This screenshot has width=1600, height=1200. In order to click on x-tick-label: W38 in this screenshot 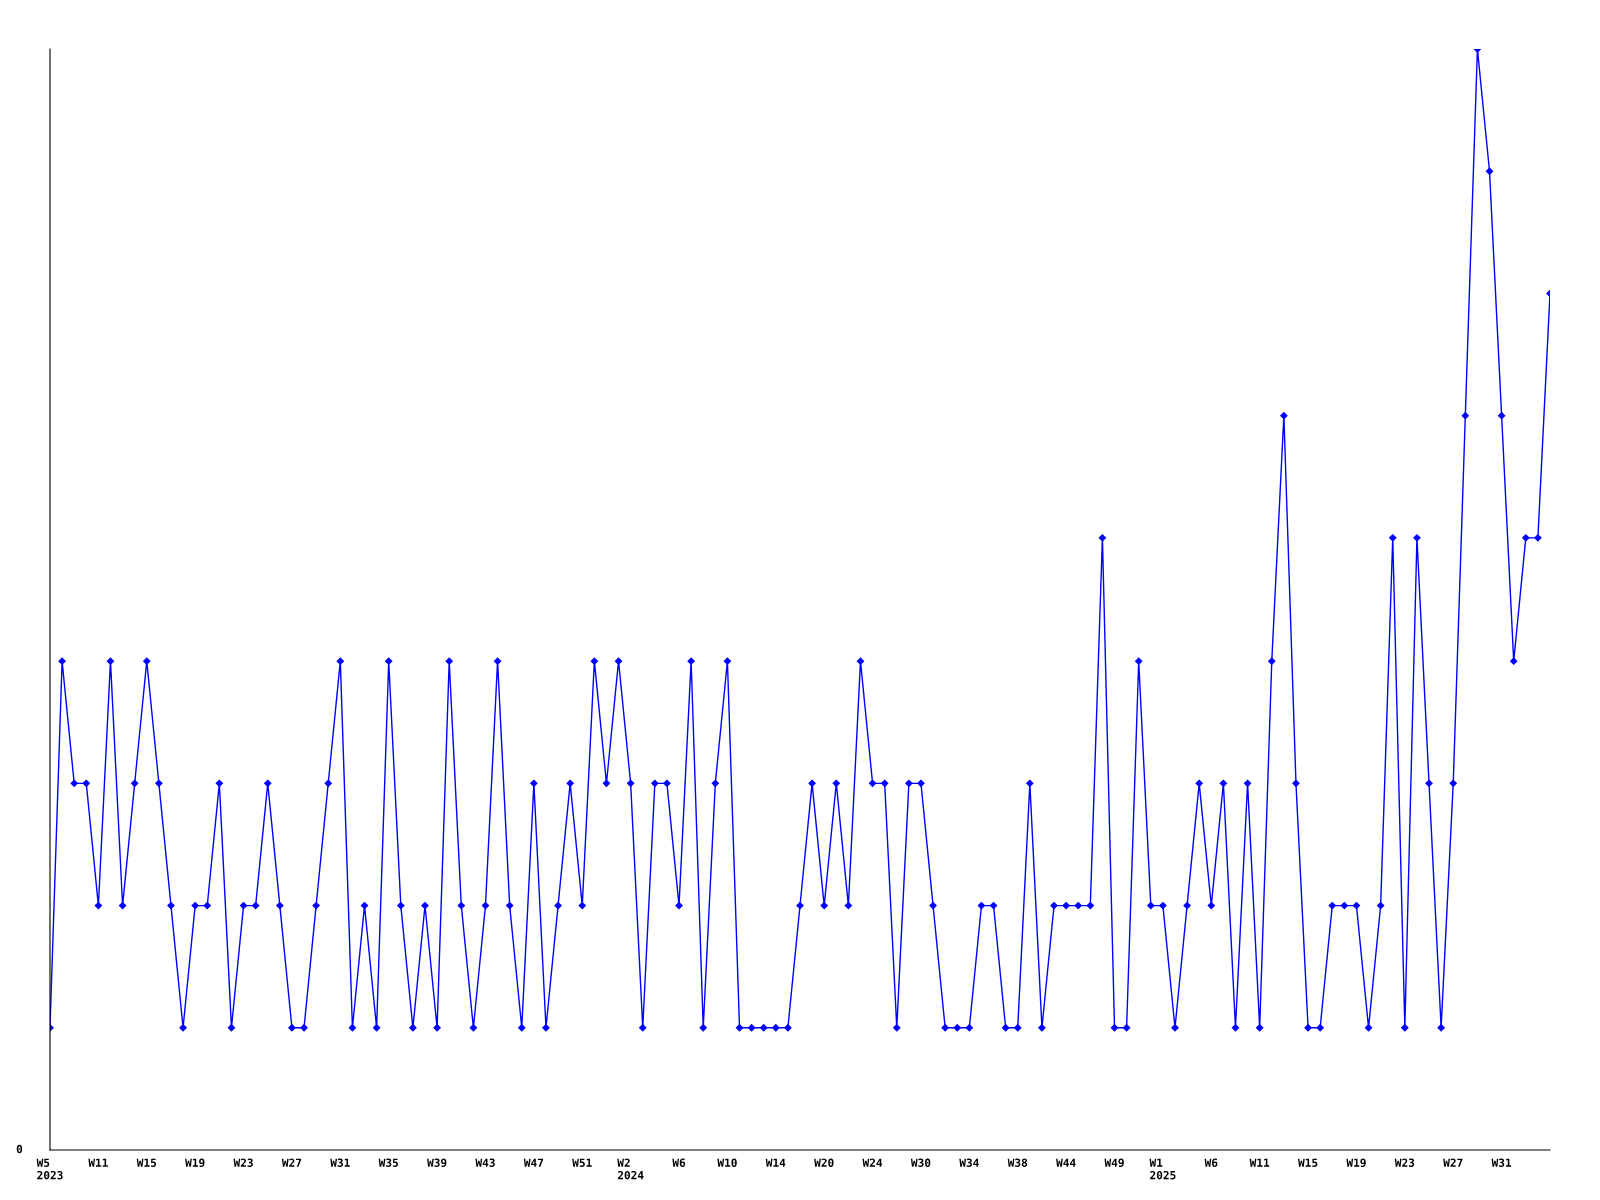, I will do `click(1017, 1162)`.